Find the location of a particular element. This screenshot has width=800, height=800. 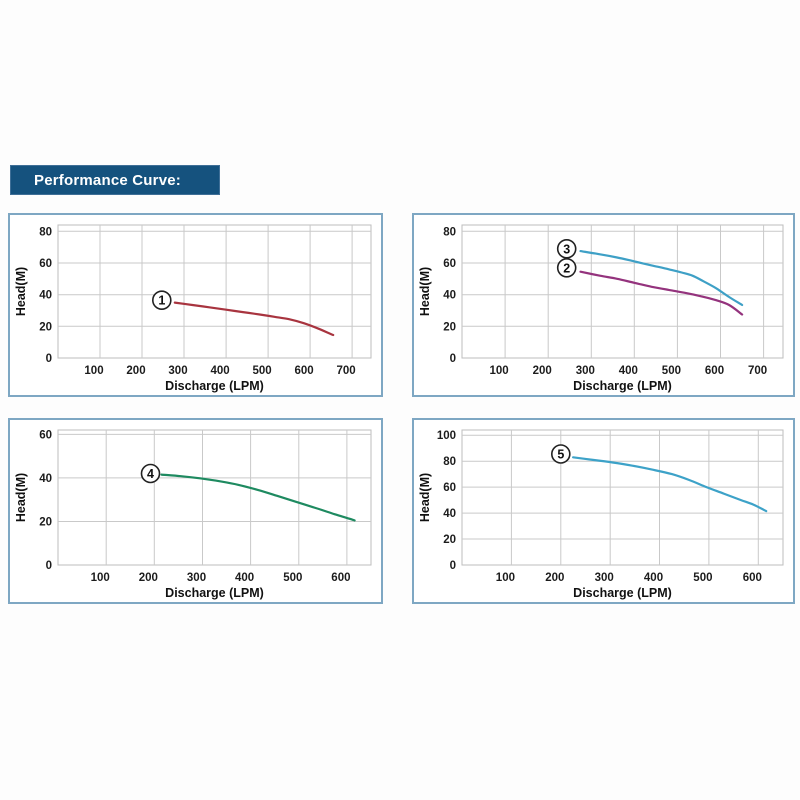

curve-label-number-3: 3 is located at coordinates (566, 249).